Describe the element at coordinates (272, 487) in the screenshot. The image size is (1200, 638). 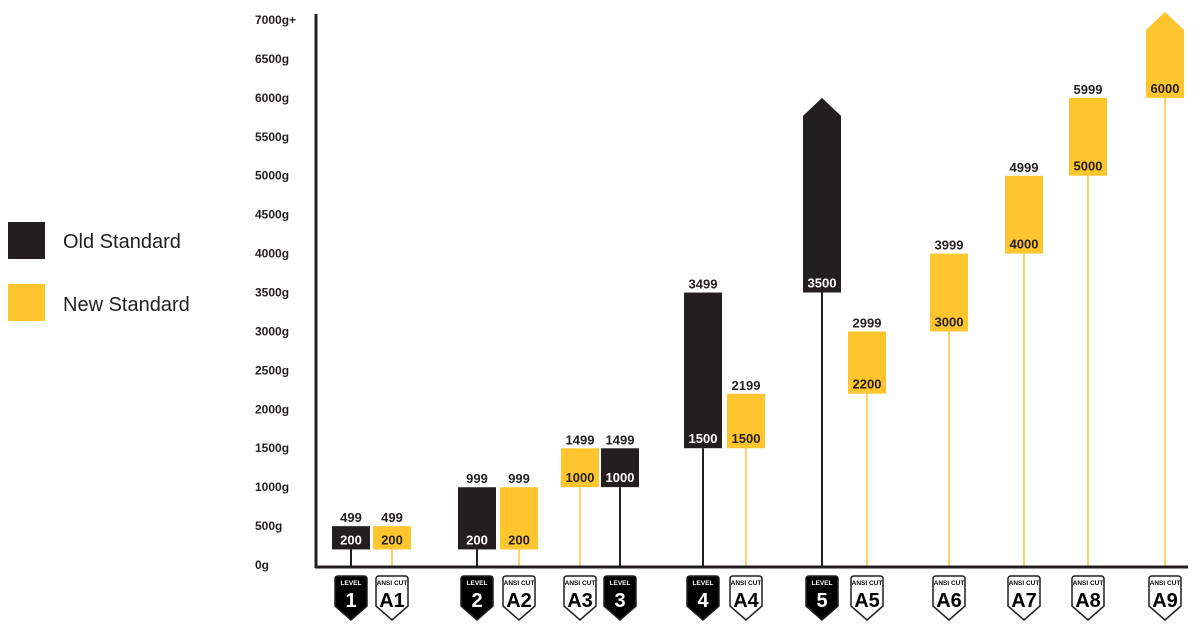
I see `y-tick-label: 1000g` at that location.